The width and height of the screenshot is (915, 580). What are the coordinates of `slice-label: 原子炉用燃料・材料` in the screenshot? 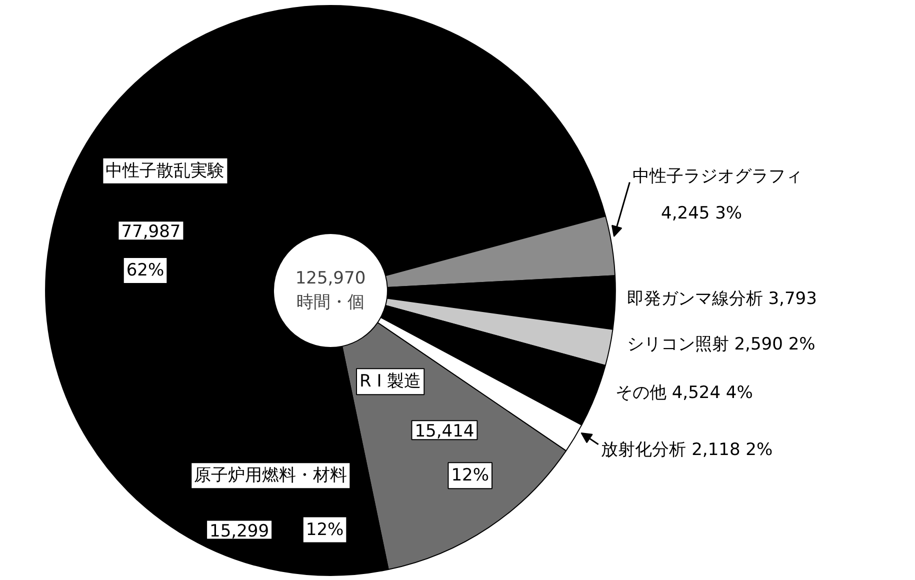 It's located at (271, 476).